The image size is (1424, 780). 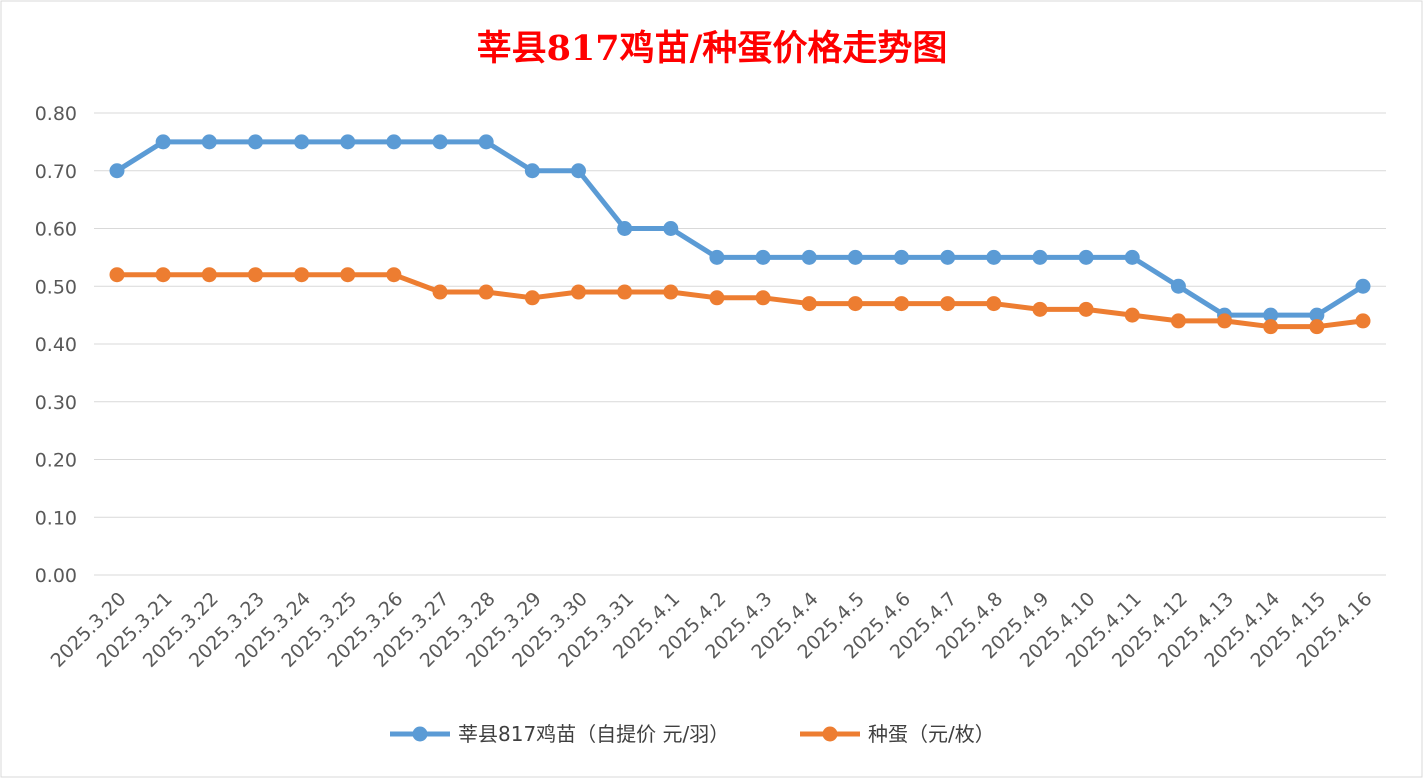 I want to click on y-tick-label: 0.40, so click(x=56, y=345).